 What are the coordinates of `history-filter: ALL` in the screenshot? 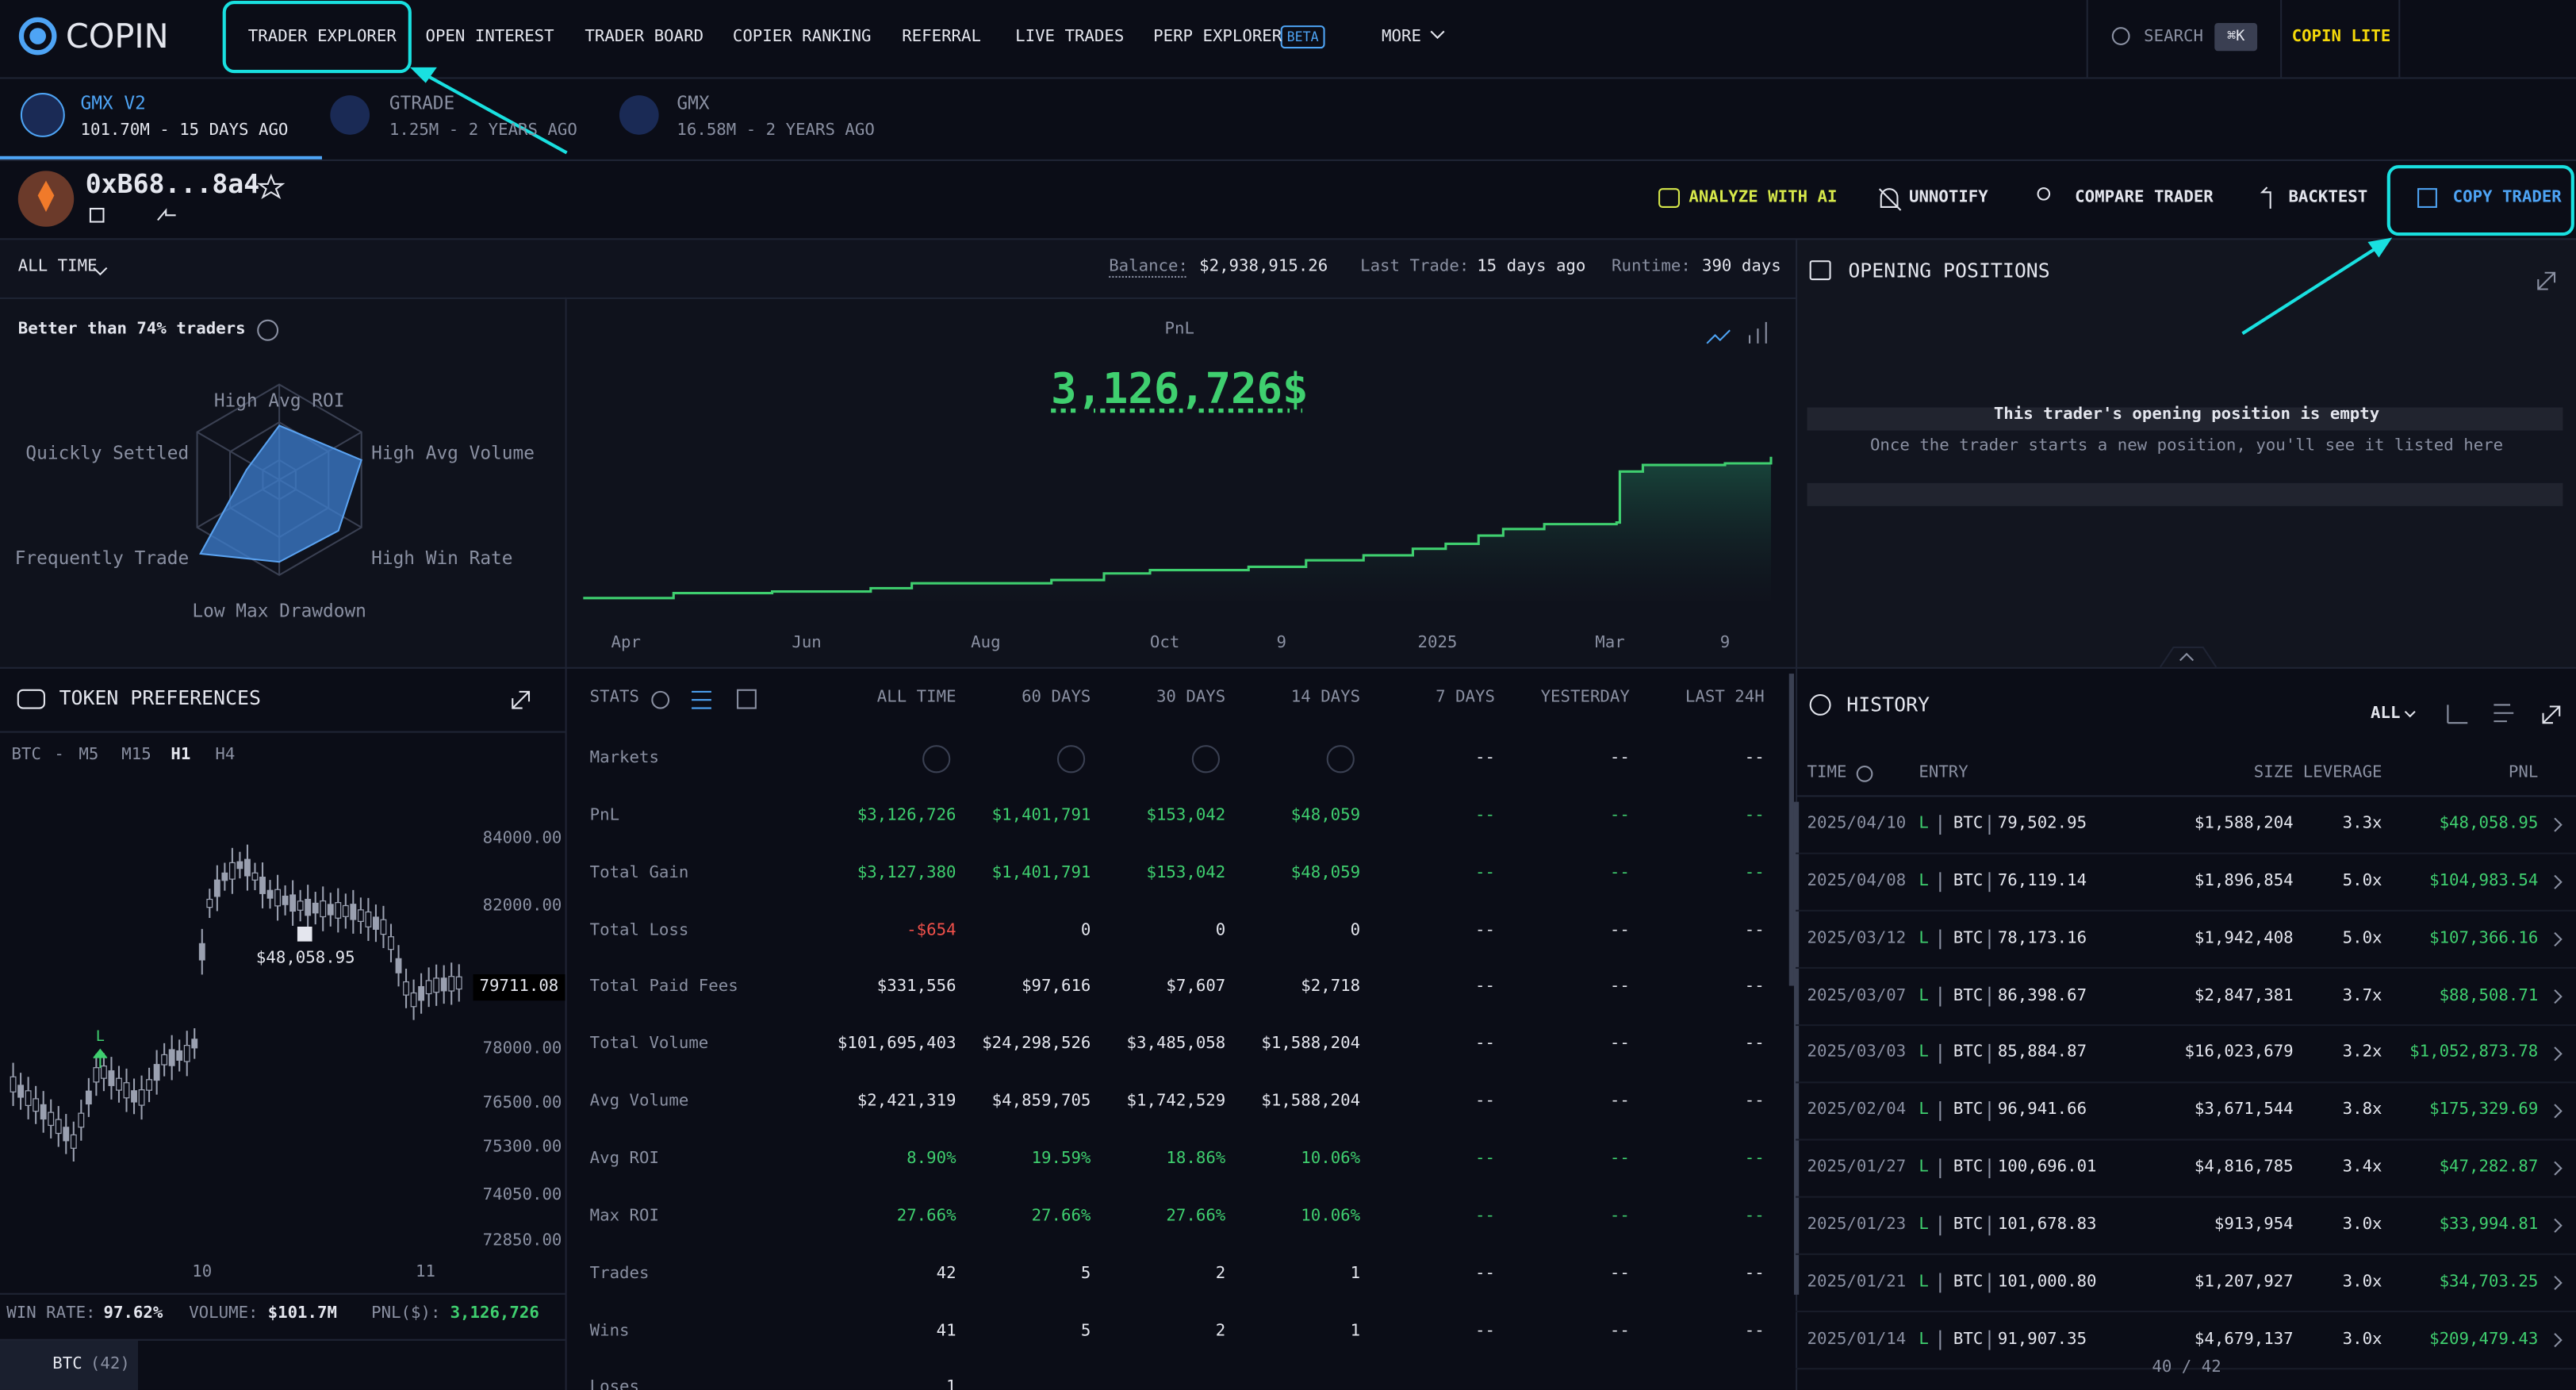 It's located at (2386, 715).